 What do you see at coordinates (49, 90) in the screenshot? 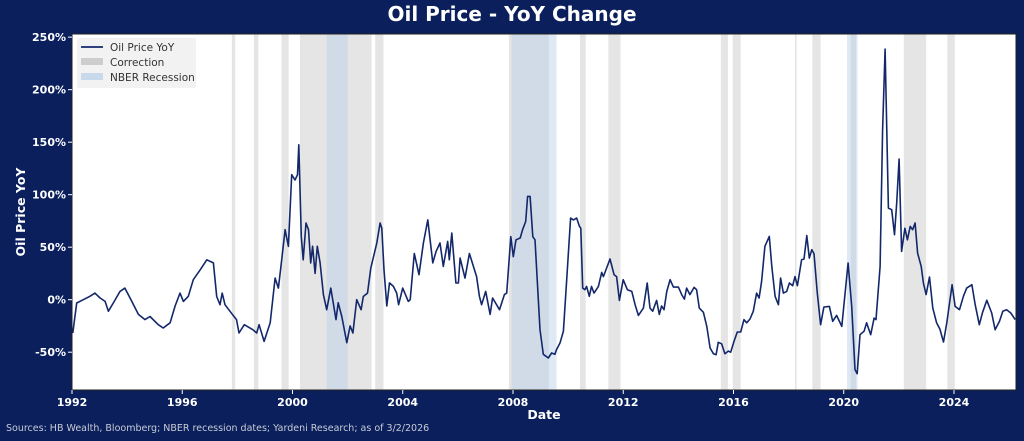
I see `y-tick-label: 200%` at bounding box center [49, 90].